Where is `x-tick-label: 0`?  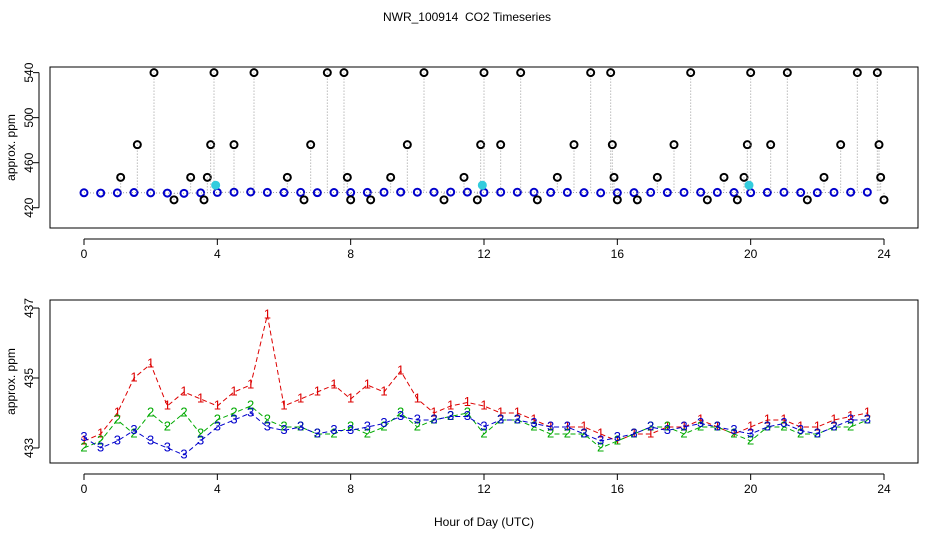 x-tick-label: 0 is located at coordinates (84, 489).